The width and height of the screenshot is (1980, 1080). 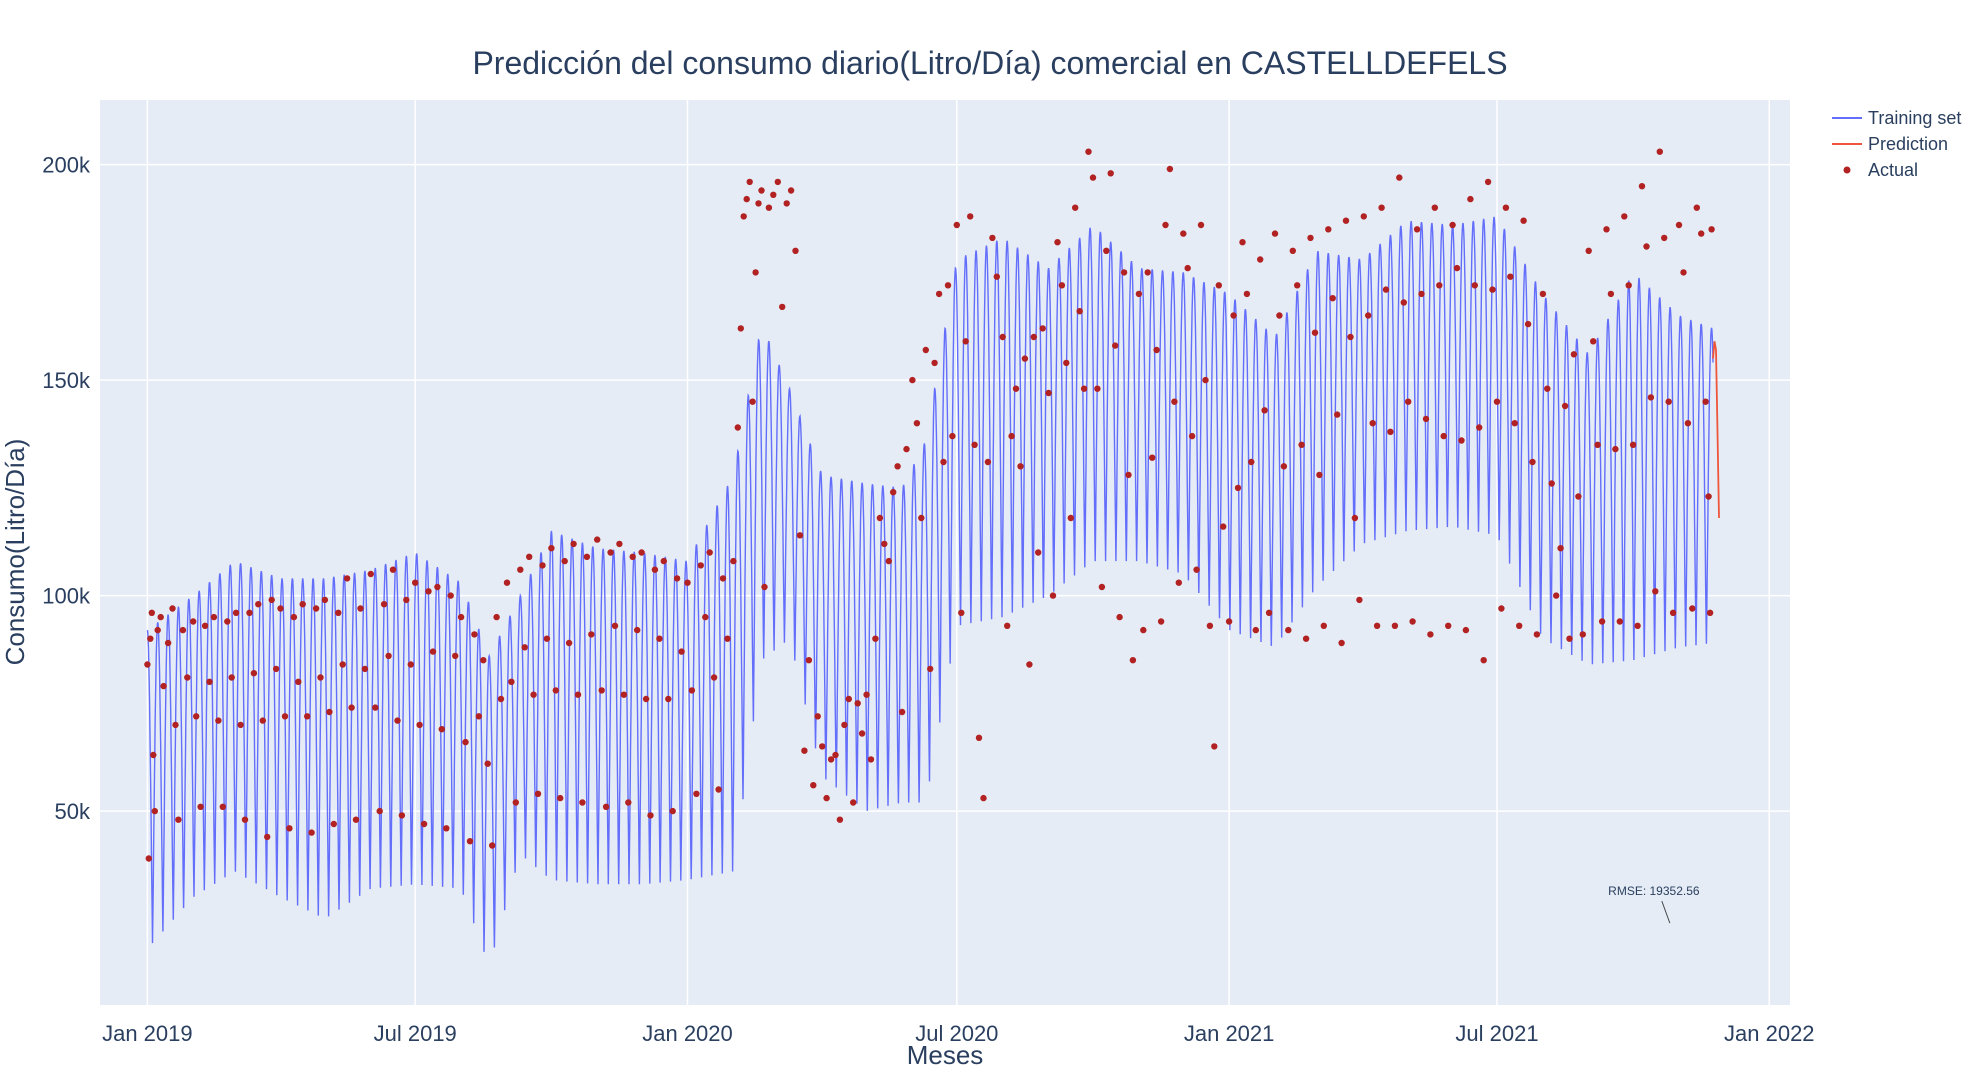 What do you see at coordinates (415, 1033) in the screenshot?
I see `x-tick-label: Jul 2019` at bounding box center [415, 1033].